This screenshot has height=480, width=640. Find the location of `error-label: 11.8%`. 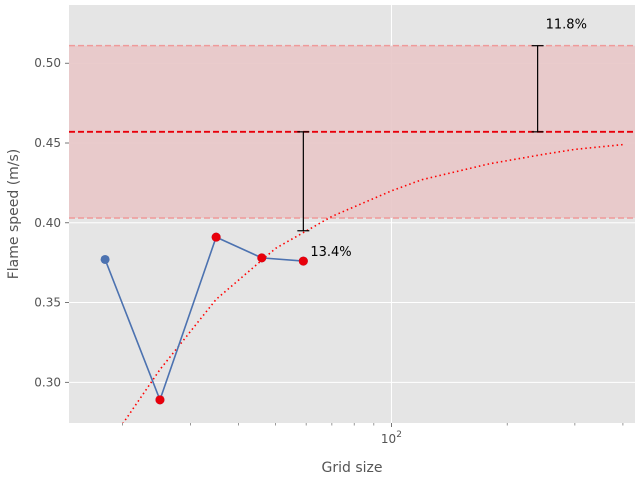

error-label: 11.8% is located at coordinates (566, 25).